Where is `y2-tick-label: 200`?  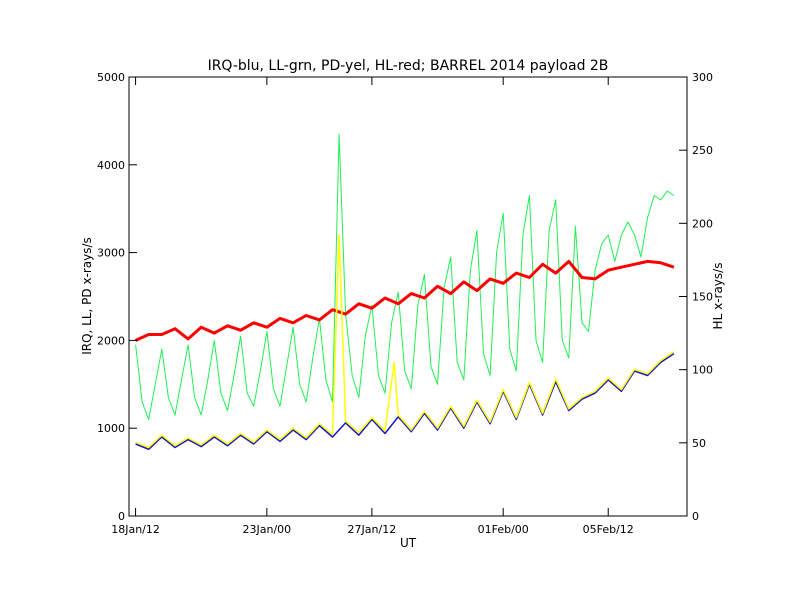 y2-tick-label: 200 is located at coordinates (702, 223).